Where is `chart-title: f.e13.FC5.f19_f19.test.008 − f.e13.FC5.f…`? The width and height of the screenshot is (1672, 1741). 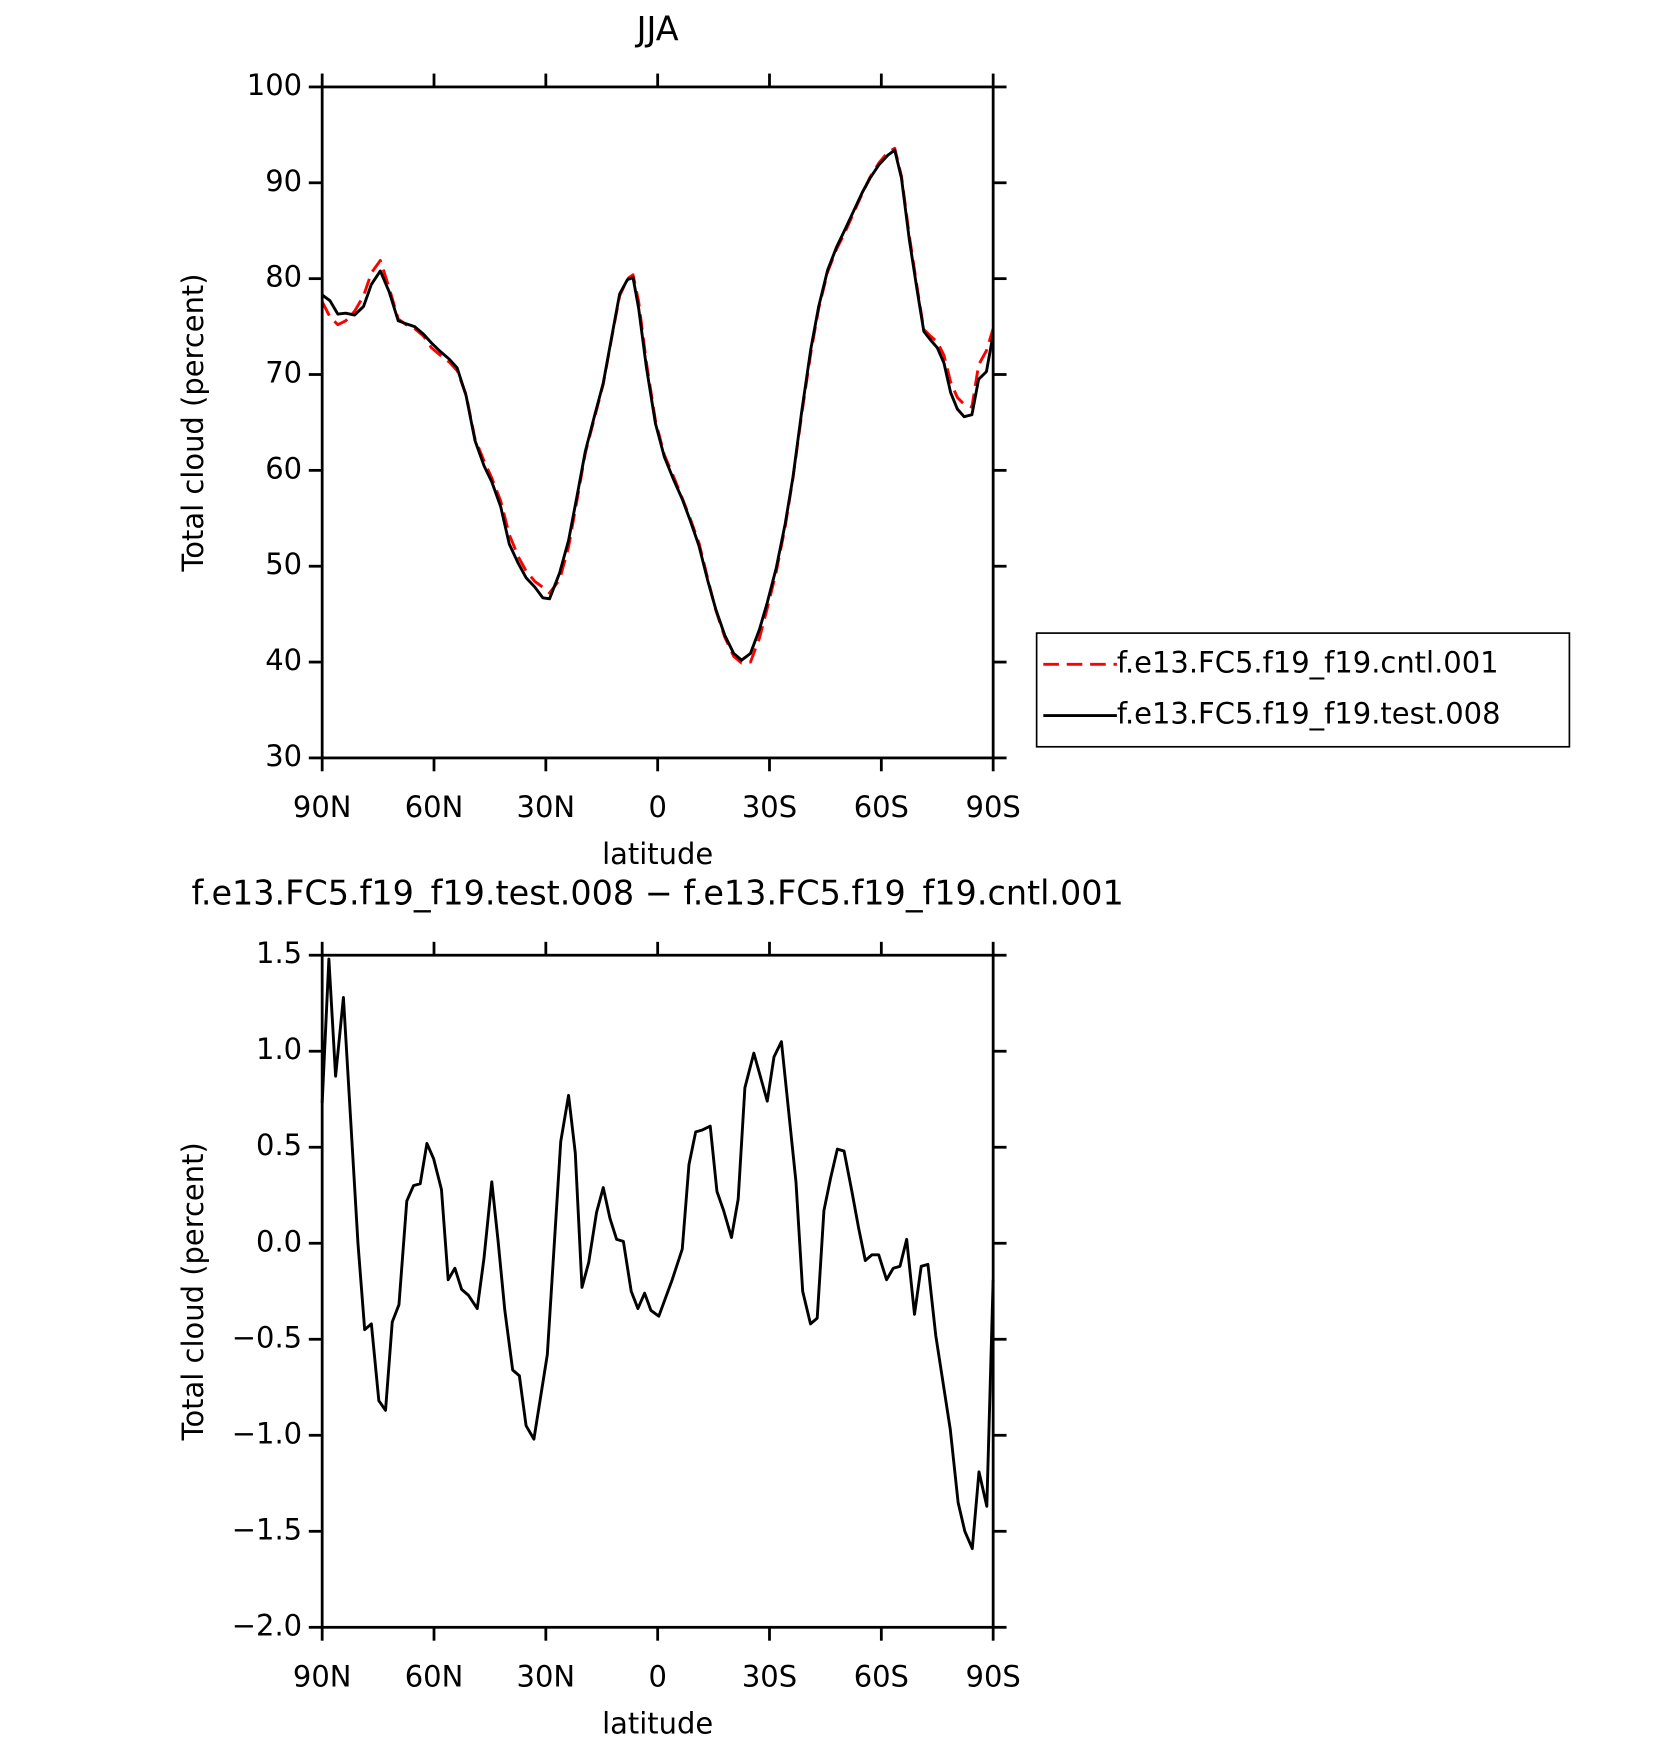 chart-title: f.e13.FC5.f19_f19.test.008 − f.e13.FC5.f… is located at coordinates (658, 893).